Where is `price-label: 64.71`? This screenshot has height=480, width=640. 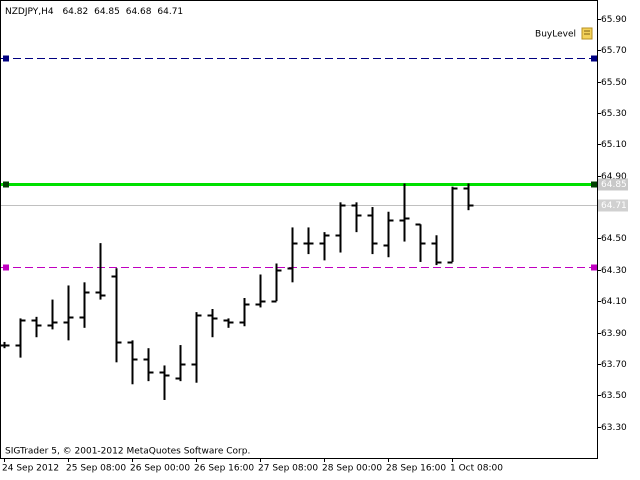
price-label: 64.71 is located at coordinates (614, 206).